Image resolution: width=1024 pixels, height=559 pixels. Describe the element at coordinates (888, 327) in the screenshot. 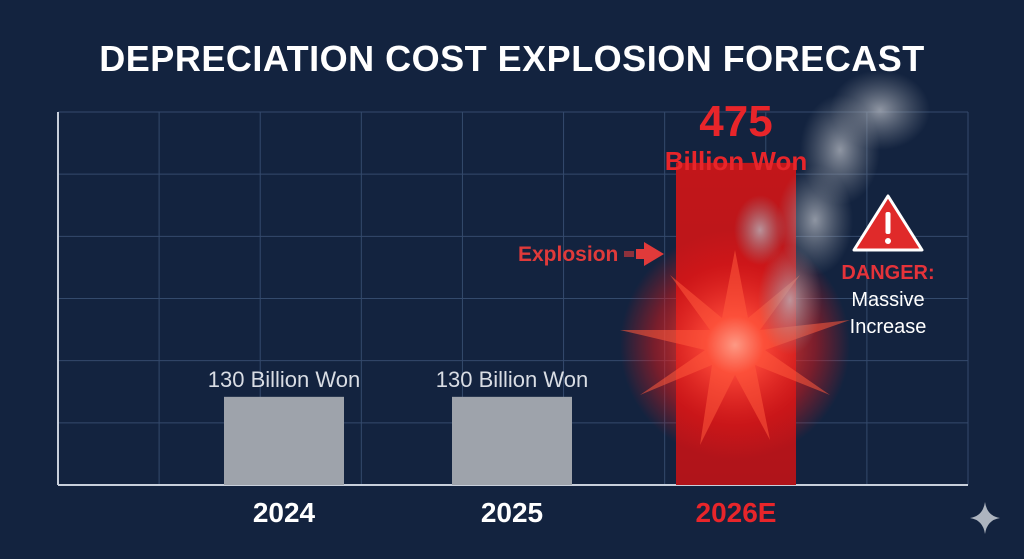

I see `danger-line2: Increase` at that location.